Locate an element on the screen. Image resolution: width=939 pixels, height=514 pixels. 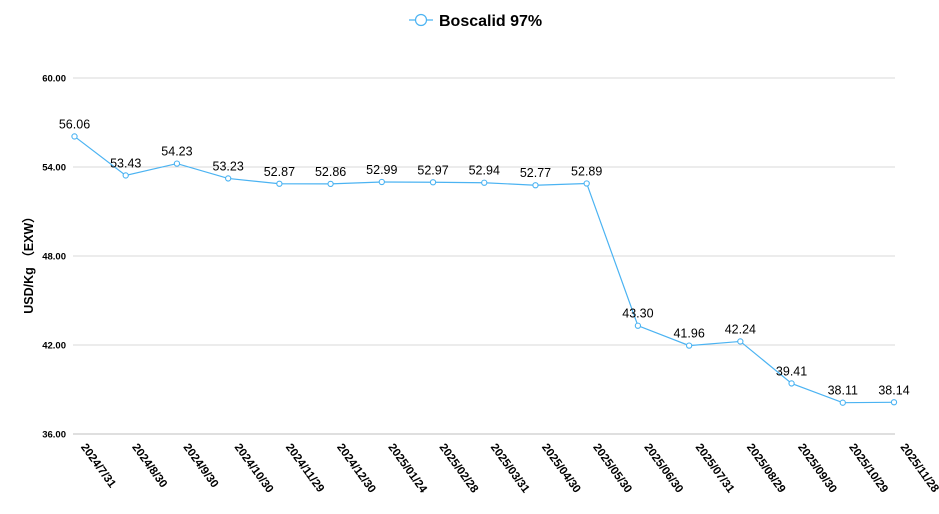
x-tick-label: 2025/04/30 is located at coordinates (561, 469).